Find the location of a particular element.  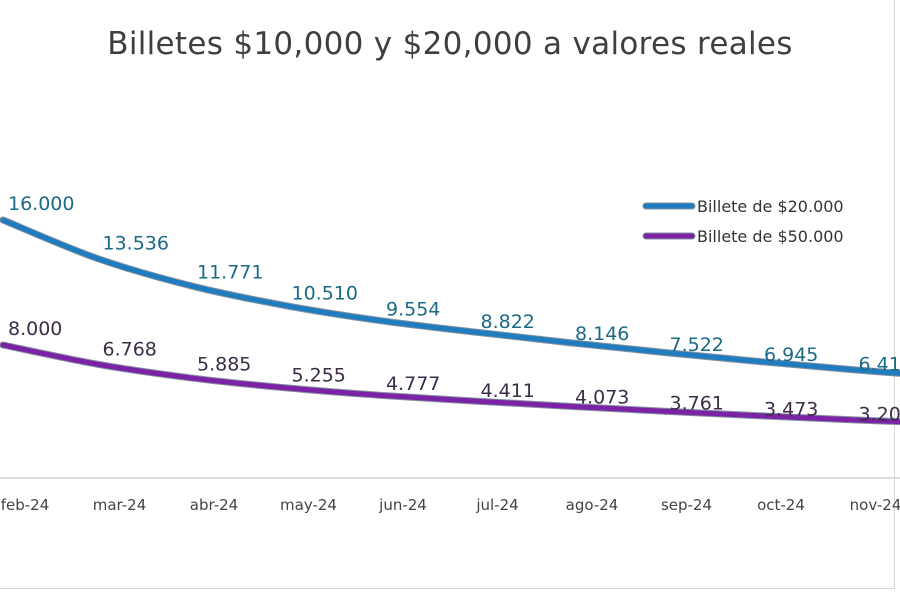

x-tick-label: jun-24 is located at coordinates (402, 505).